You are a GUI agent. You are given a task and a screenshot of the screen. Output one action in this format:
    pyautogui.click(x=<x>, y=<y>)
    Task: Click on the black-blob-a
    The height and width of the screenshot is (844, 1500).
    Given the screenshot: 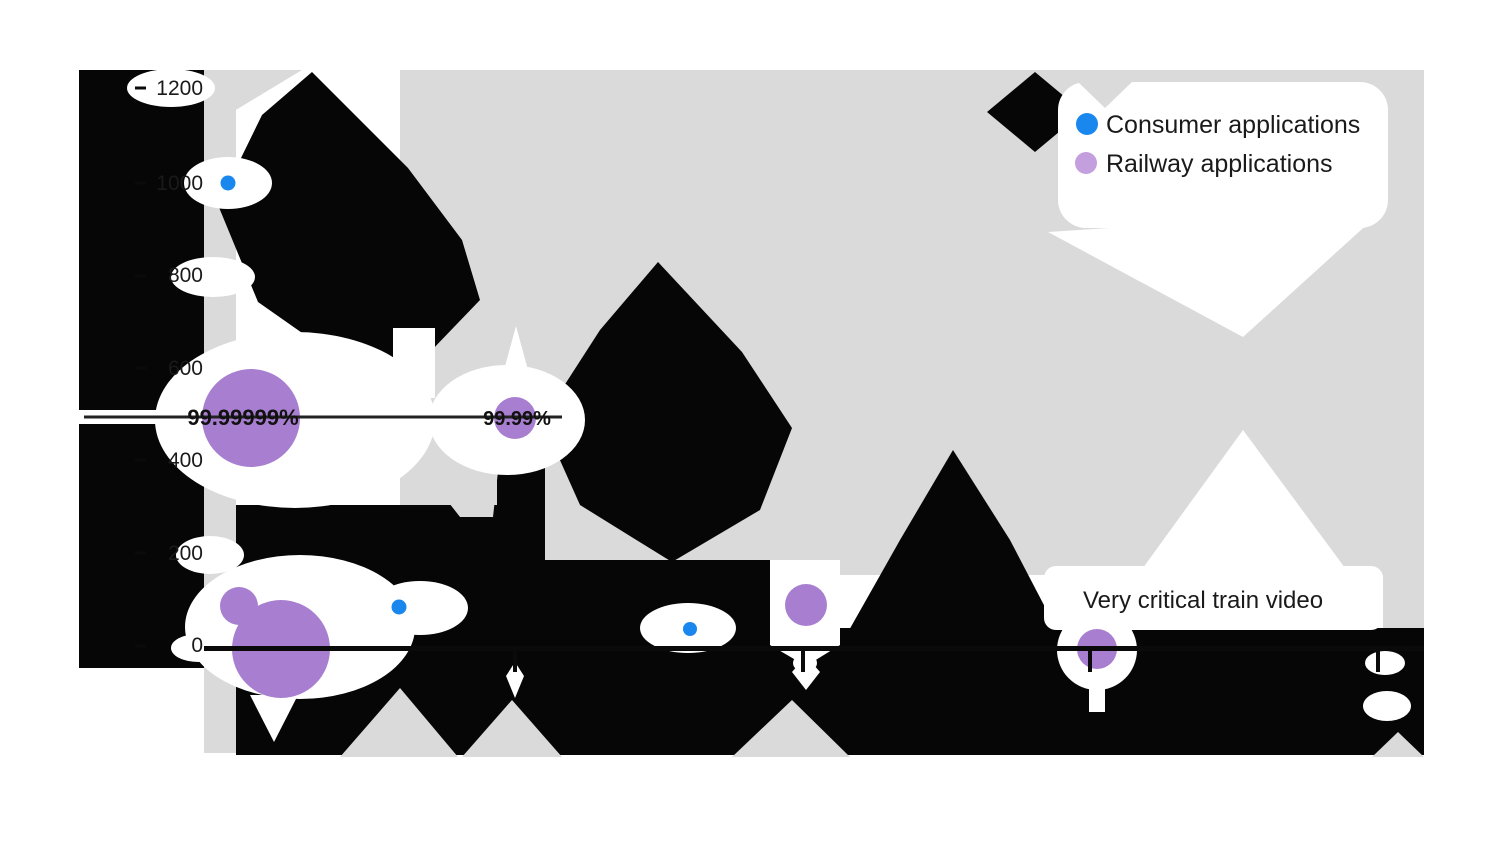 What is the action you would take?
    pyautogui.click(x=349, y=220)
    